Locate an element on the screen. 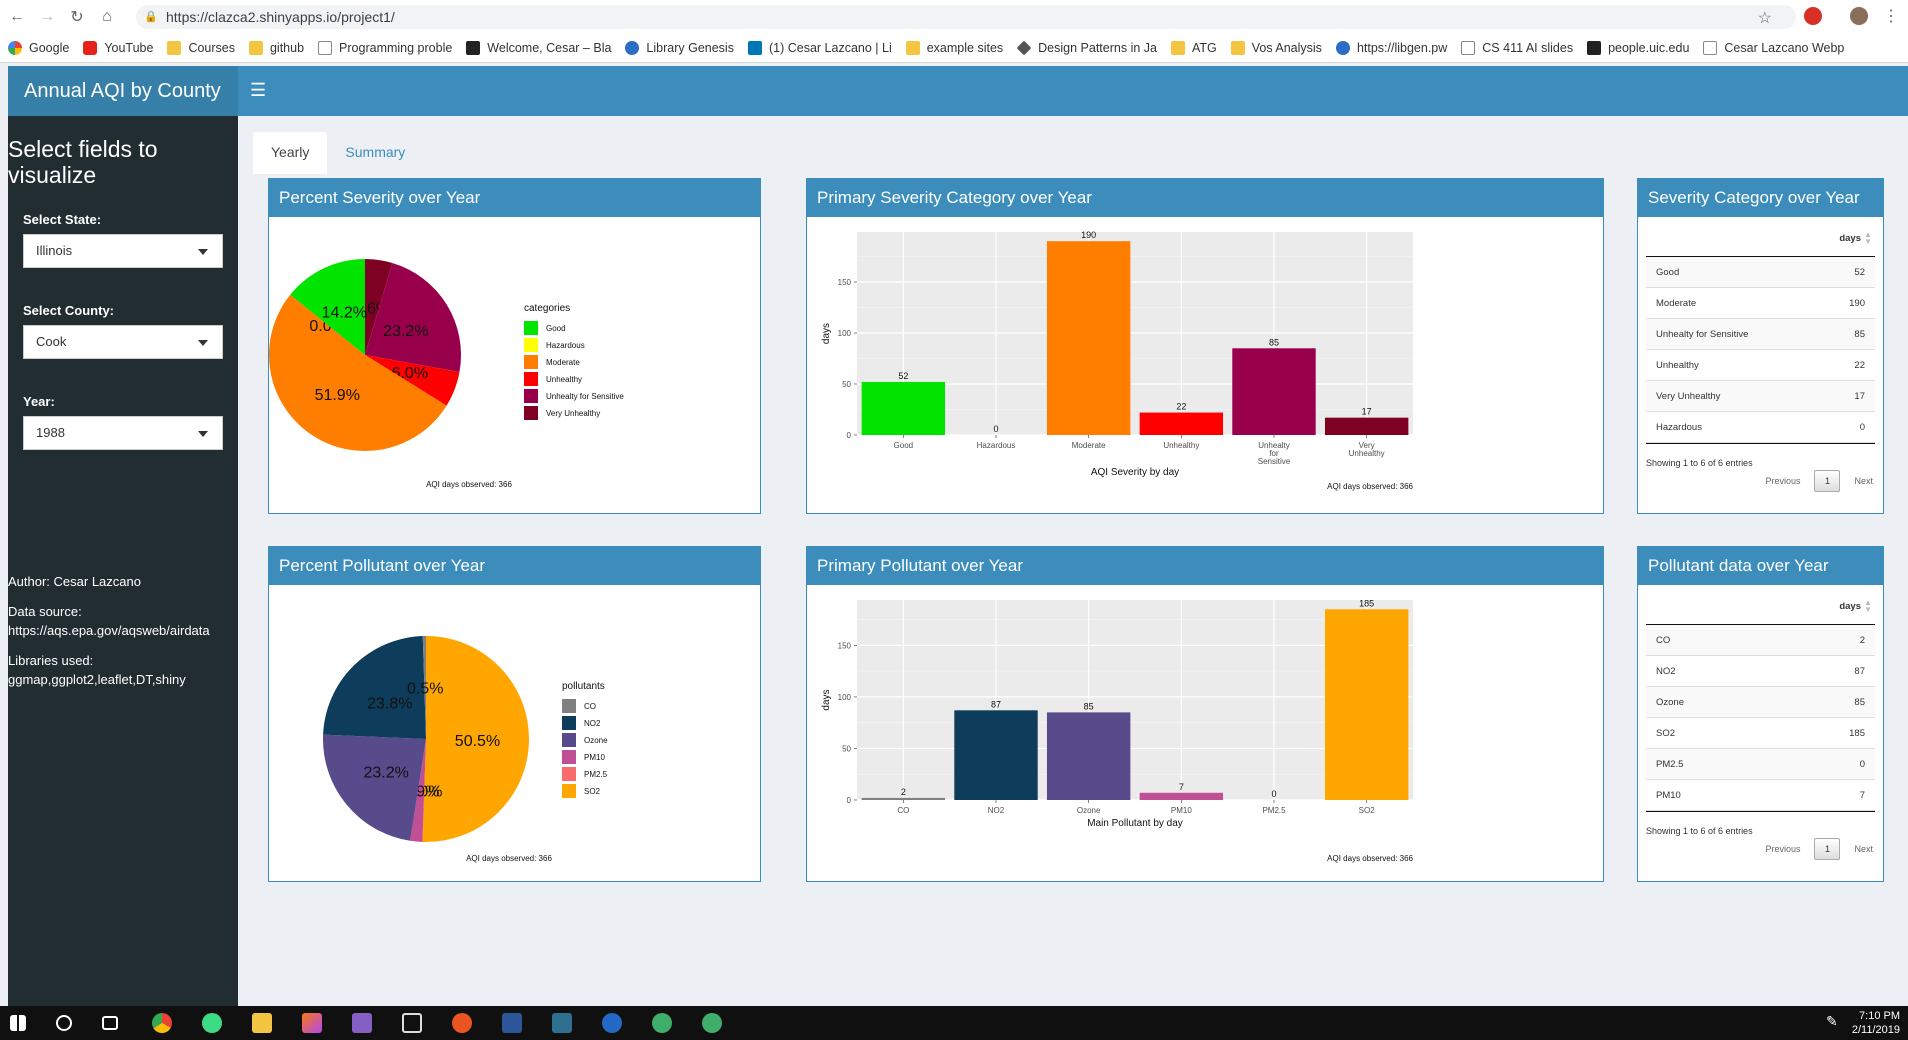 This screenshot has width=1908, height=1040. task-view-icon is located at coordinates (110, 1023).